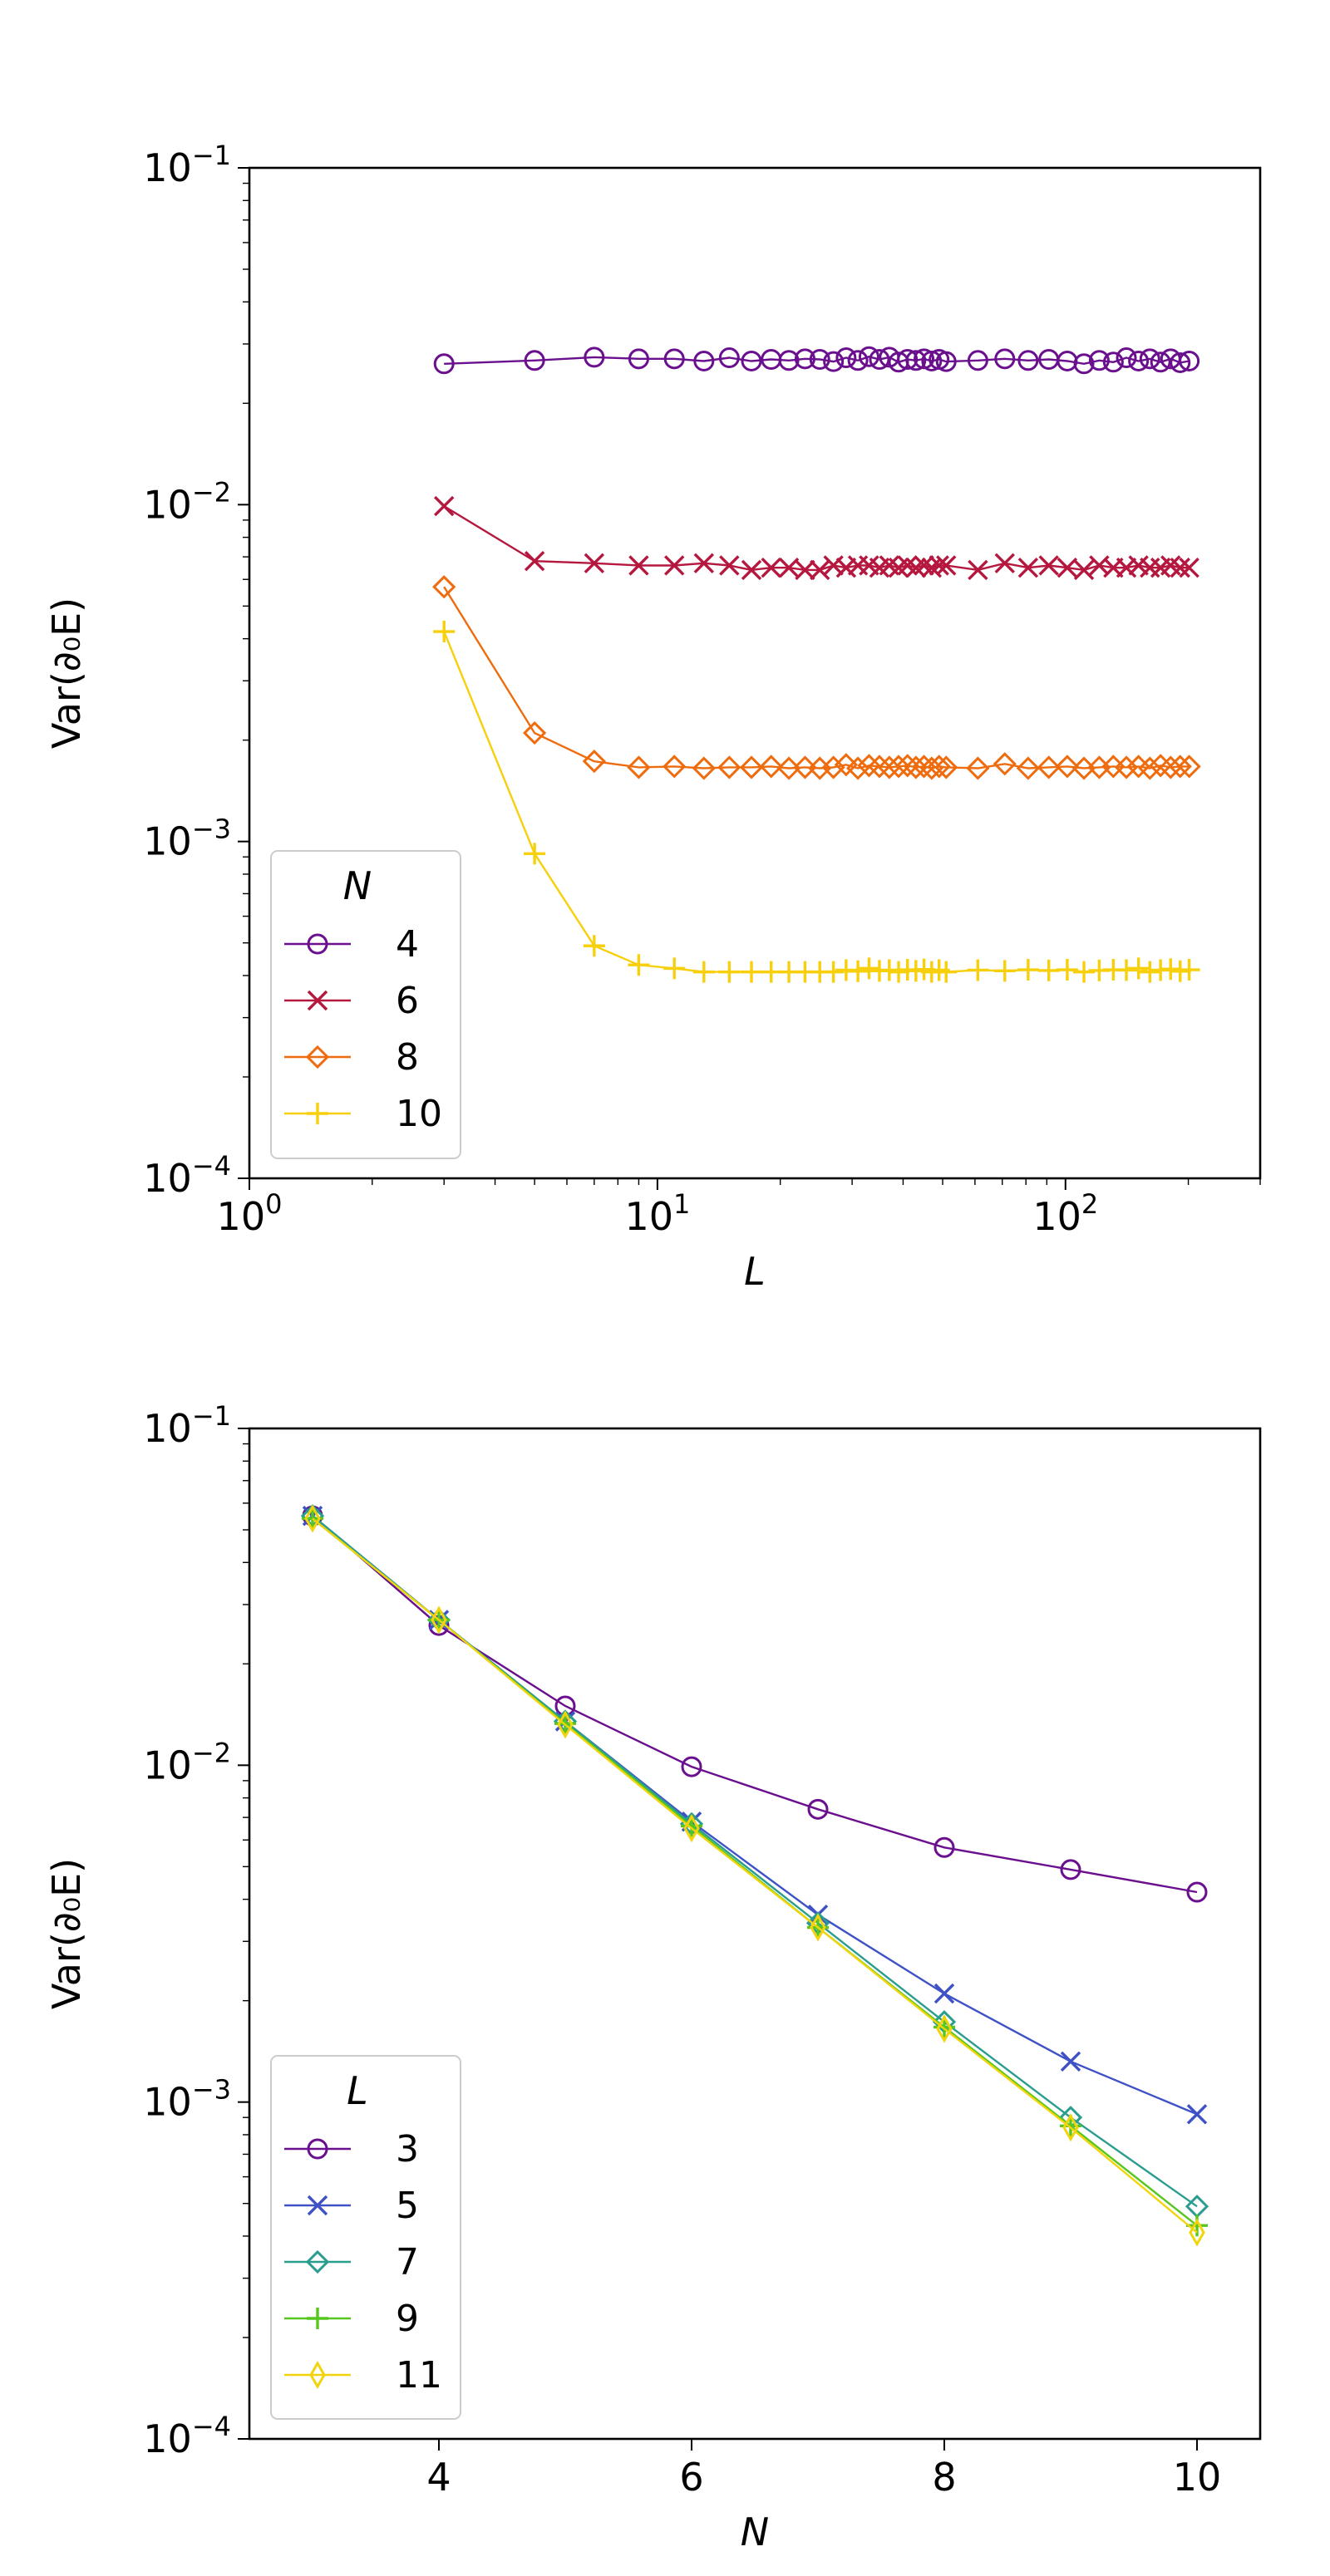 Image resolution: width=1330 pixels, height=2576 pixels. Describe the element at coordinates (187, 165) in the screenshot. I see `y-tick-label: 10⁻¹` at that location.